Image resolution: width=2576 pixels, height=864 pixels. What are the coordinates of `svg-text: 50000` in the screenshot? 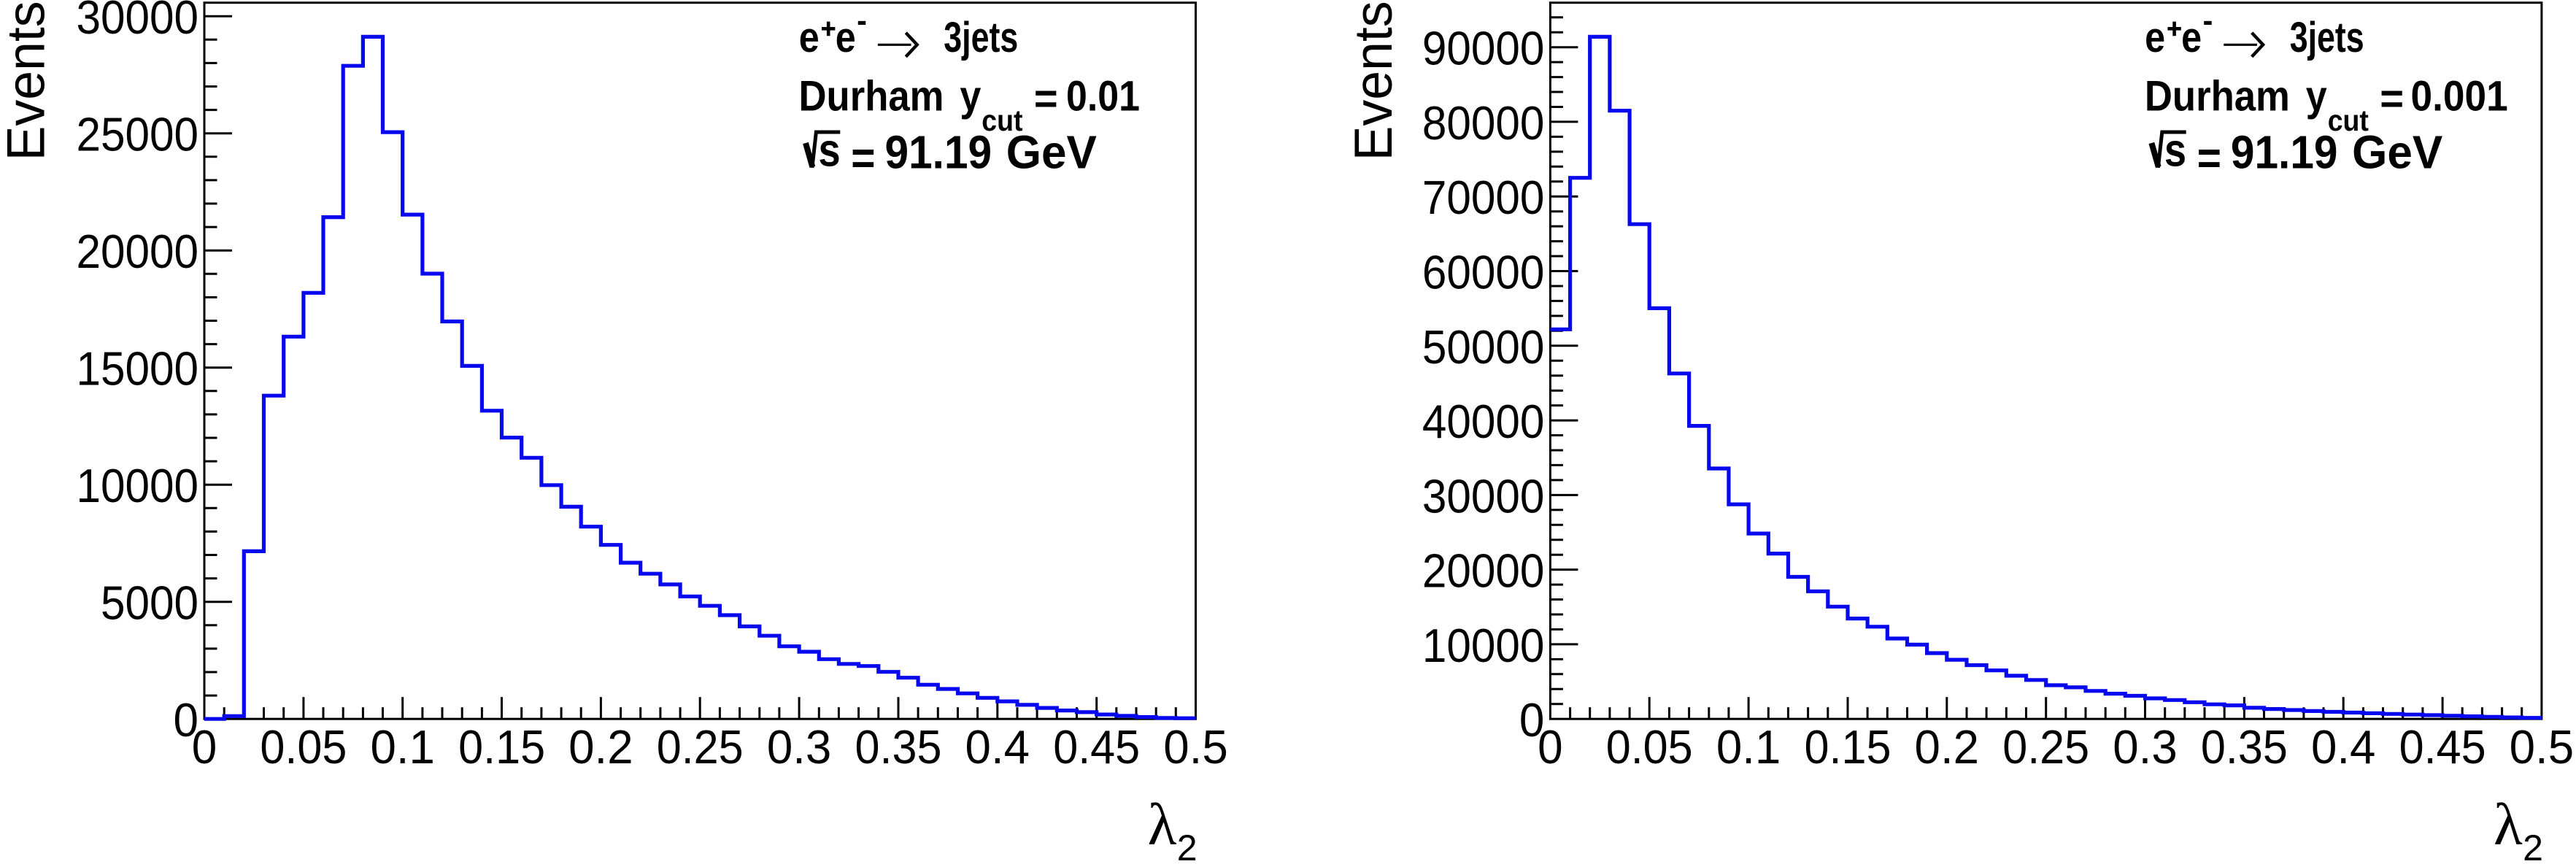 It's located at (1483, 347).